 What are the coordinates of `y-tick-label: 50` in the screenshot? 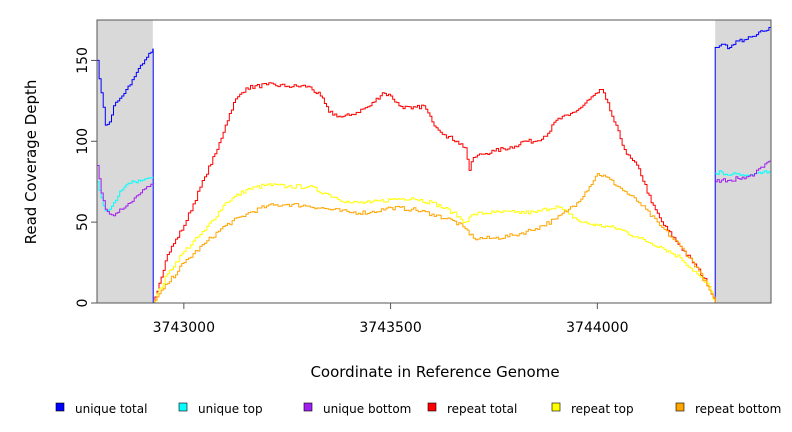 It's located at (83, 222).